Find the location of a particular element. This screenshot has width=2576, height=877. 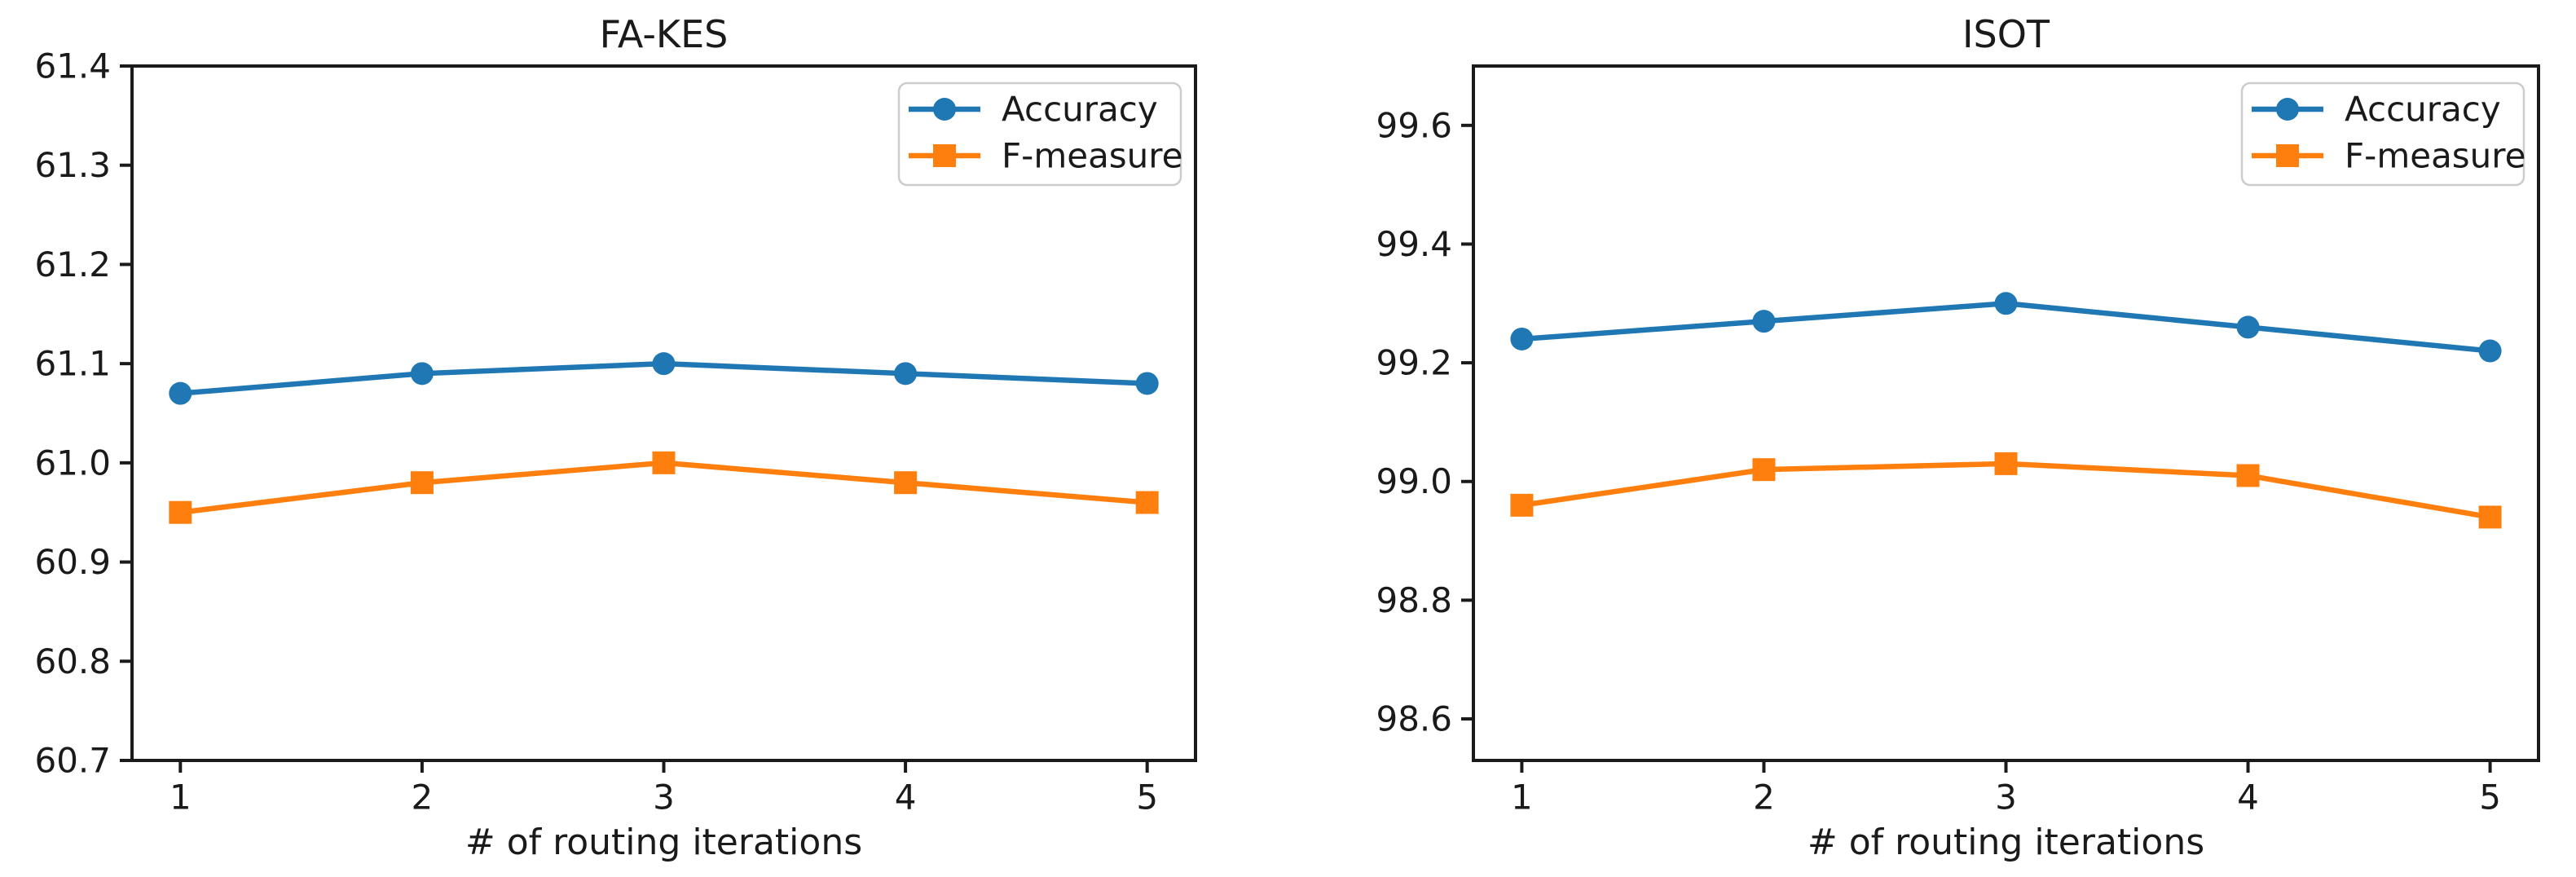

y-tick-label: 61.2 is located at coordinates (72, 264).